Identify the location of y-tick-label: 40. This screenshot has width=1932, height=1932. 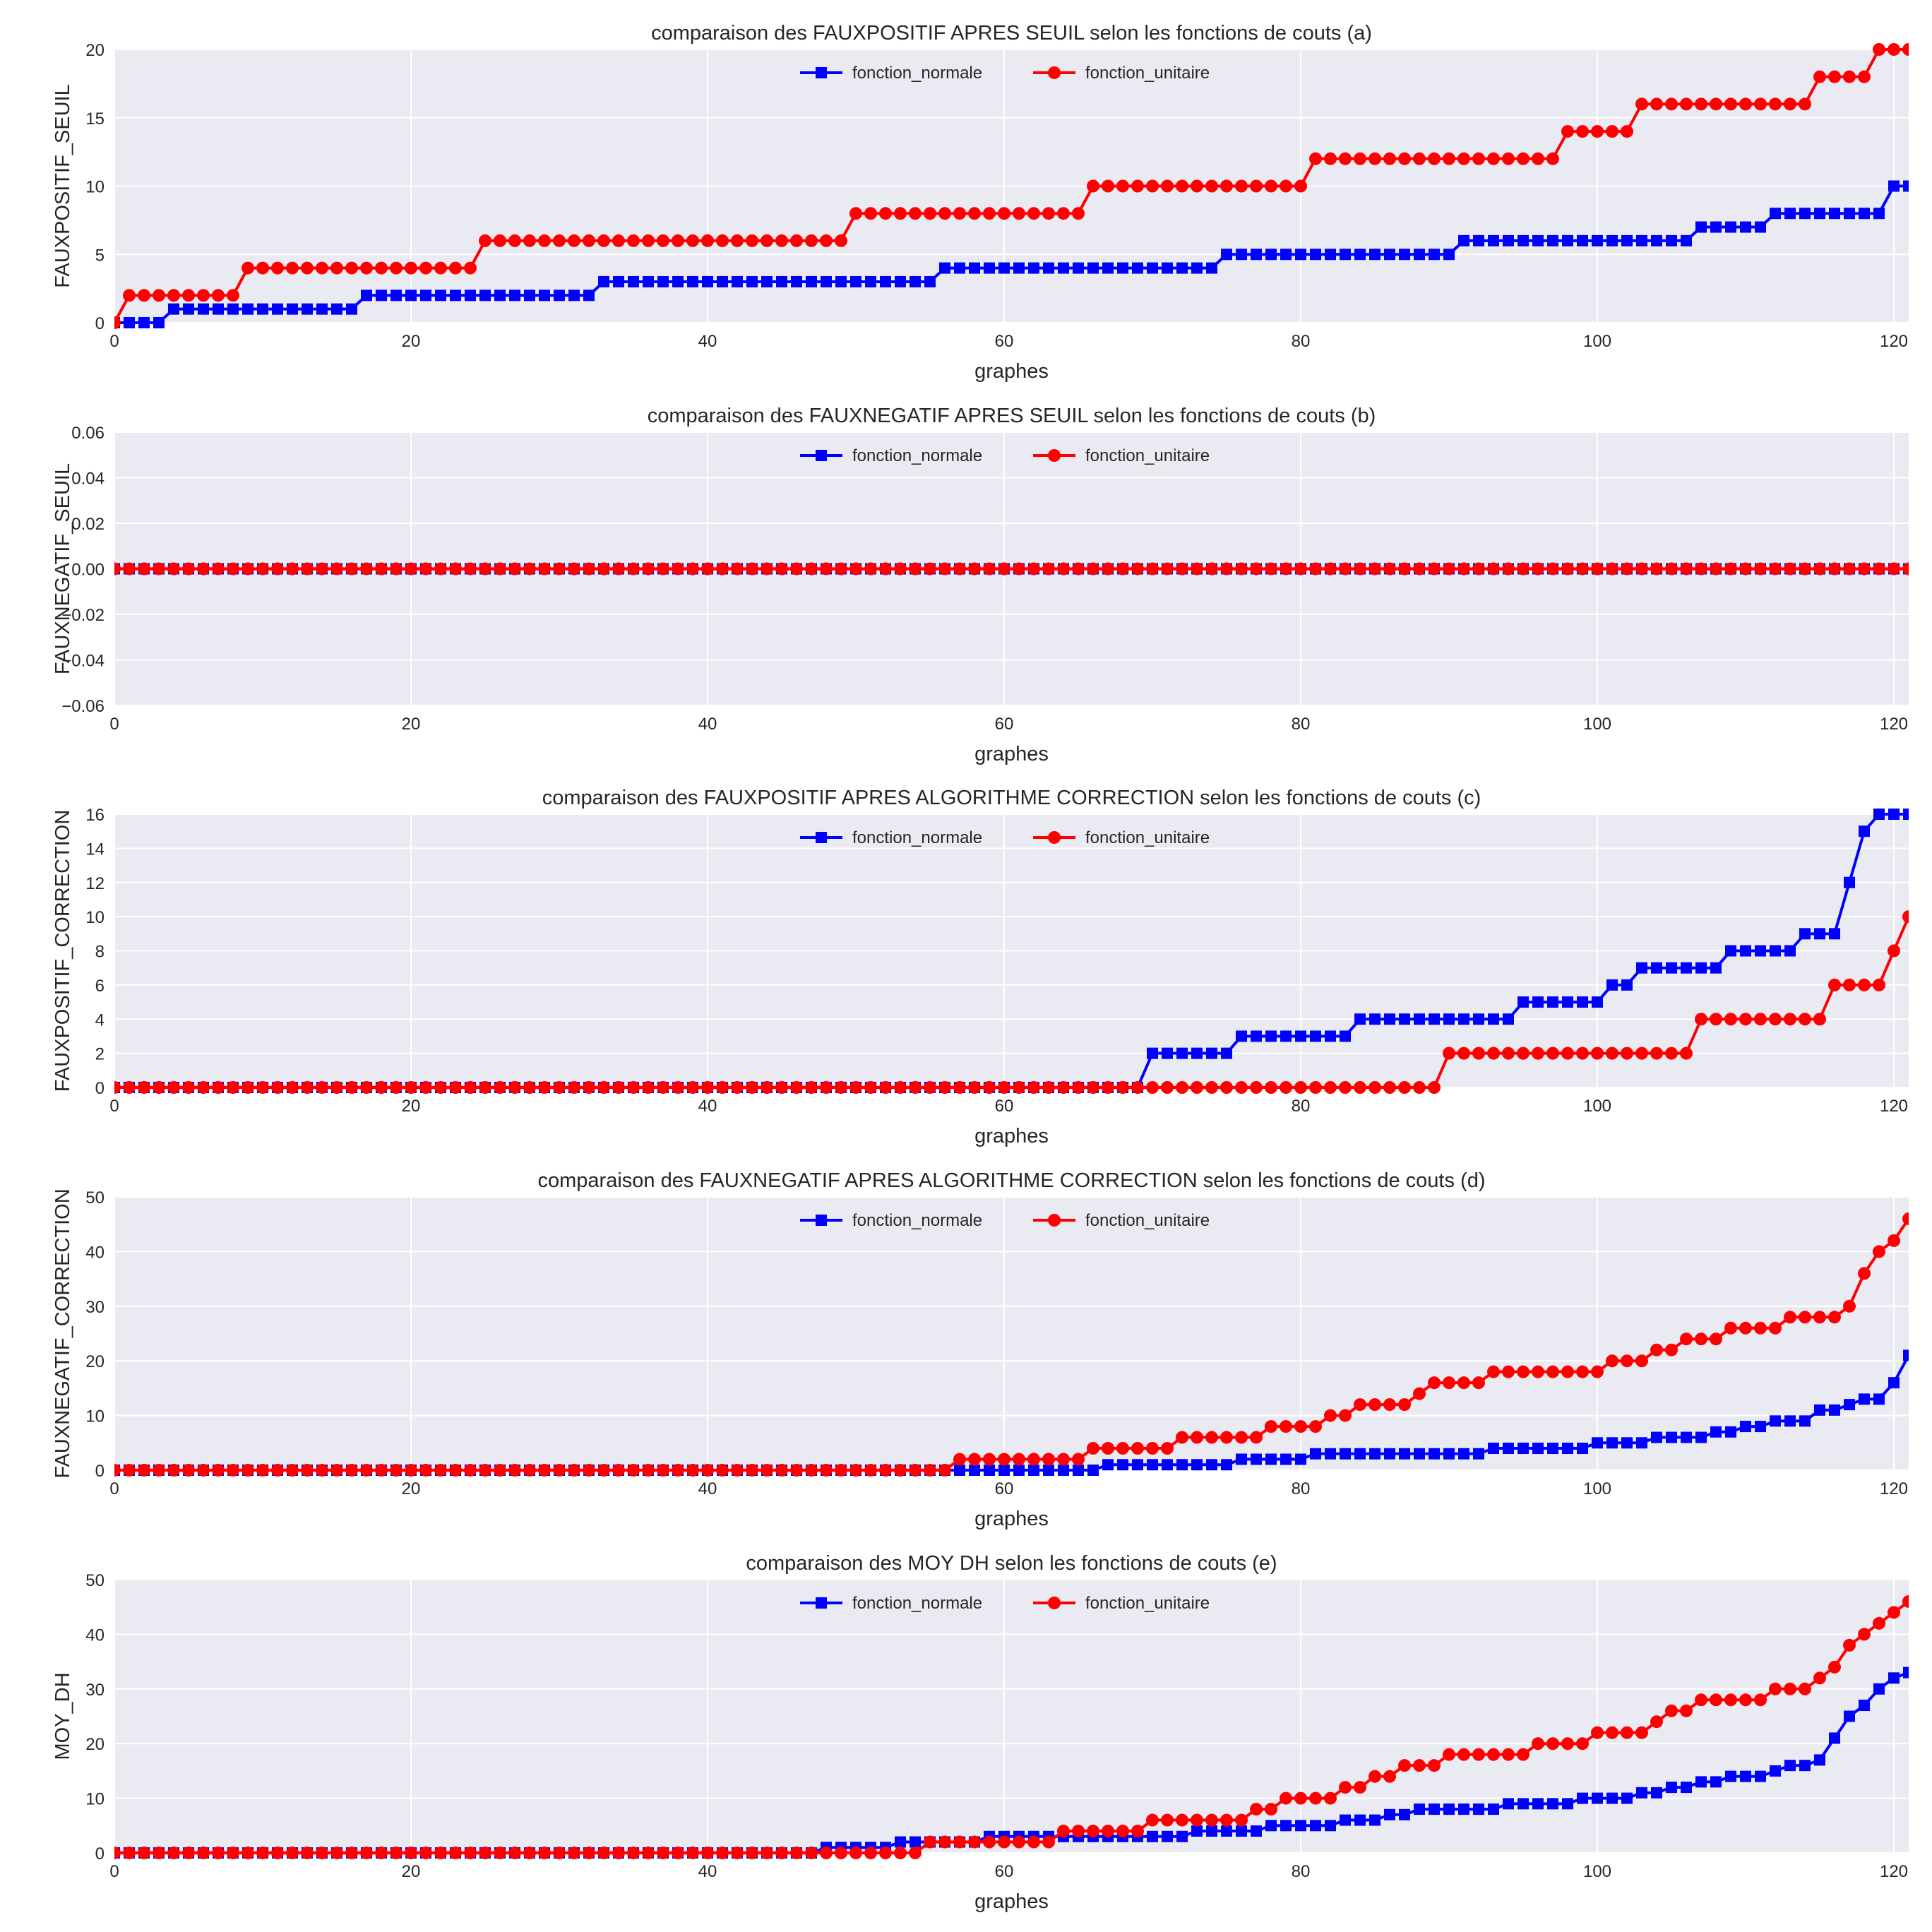
(95, 1252).